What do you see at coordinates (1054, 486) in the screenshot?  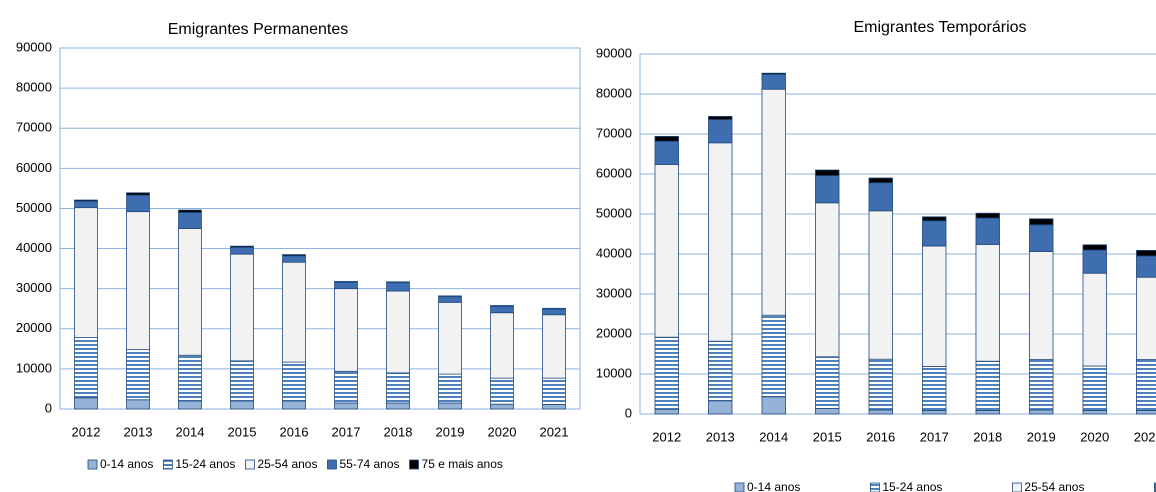 I see `legend-label: 25-54 anos` at bounding box center [1054, 486].